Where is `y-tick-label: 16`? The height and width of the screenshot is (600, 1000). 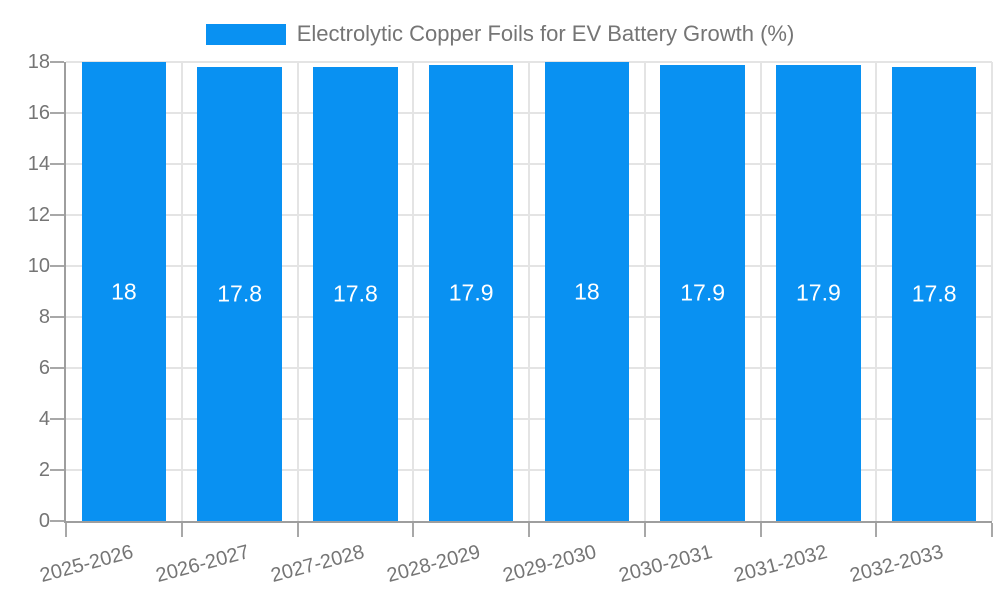
y-tick-label: 16 is located at coordinates (38, 113).